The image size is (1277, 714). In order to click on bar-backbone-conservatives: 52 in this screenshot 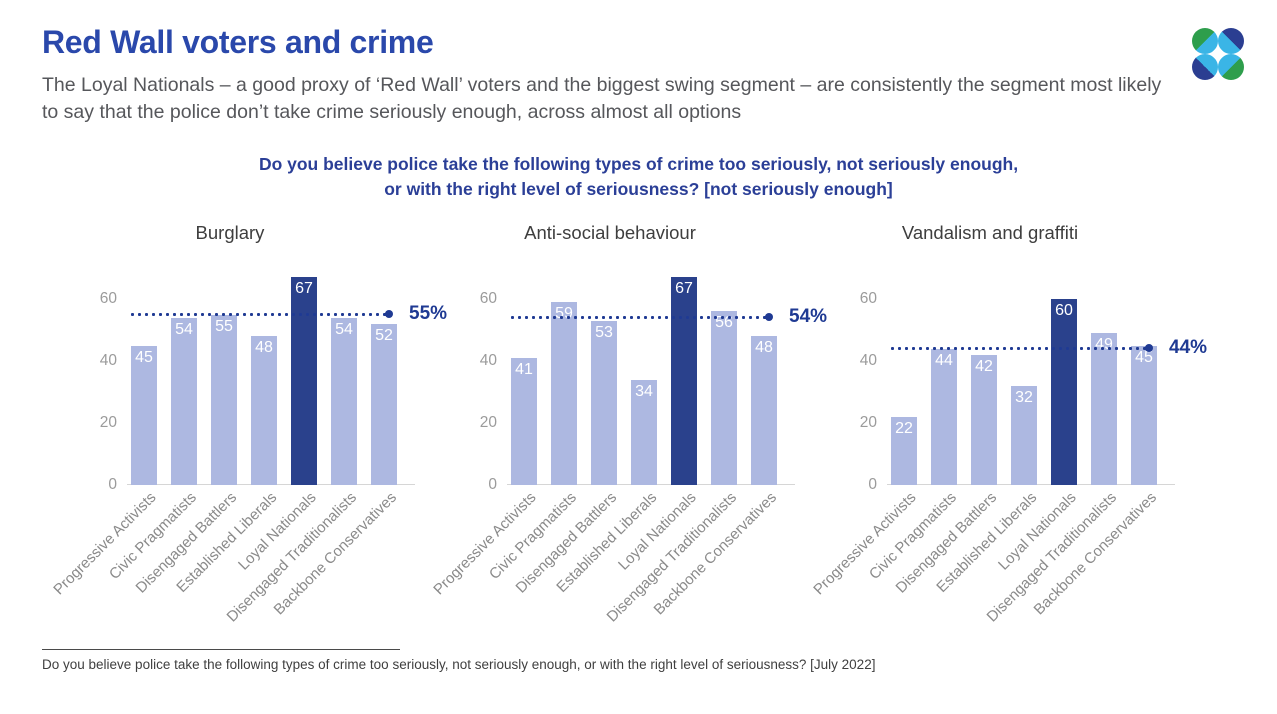, I will do `click(384, 404)`.